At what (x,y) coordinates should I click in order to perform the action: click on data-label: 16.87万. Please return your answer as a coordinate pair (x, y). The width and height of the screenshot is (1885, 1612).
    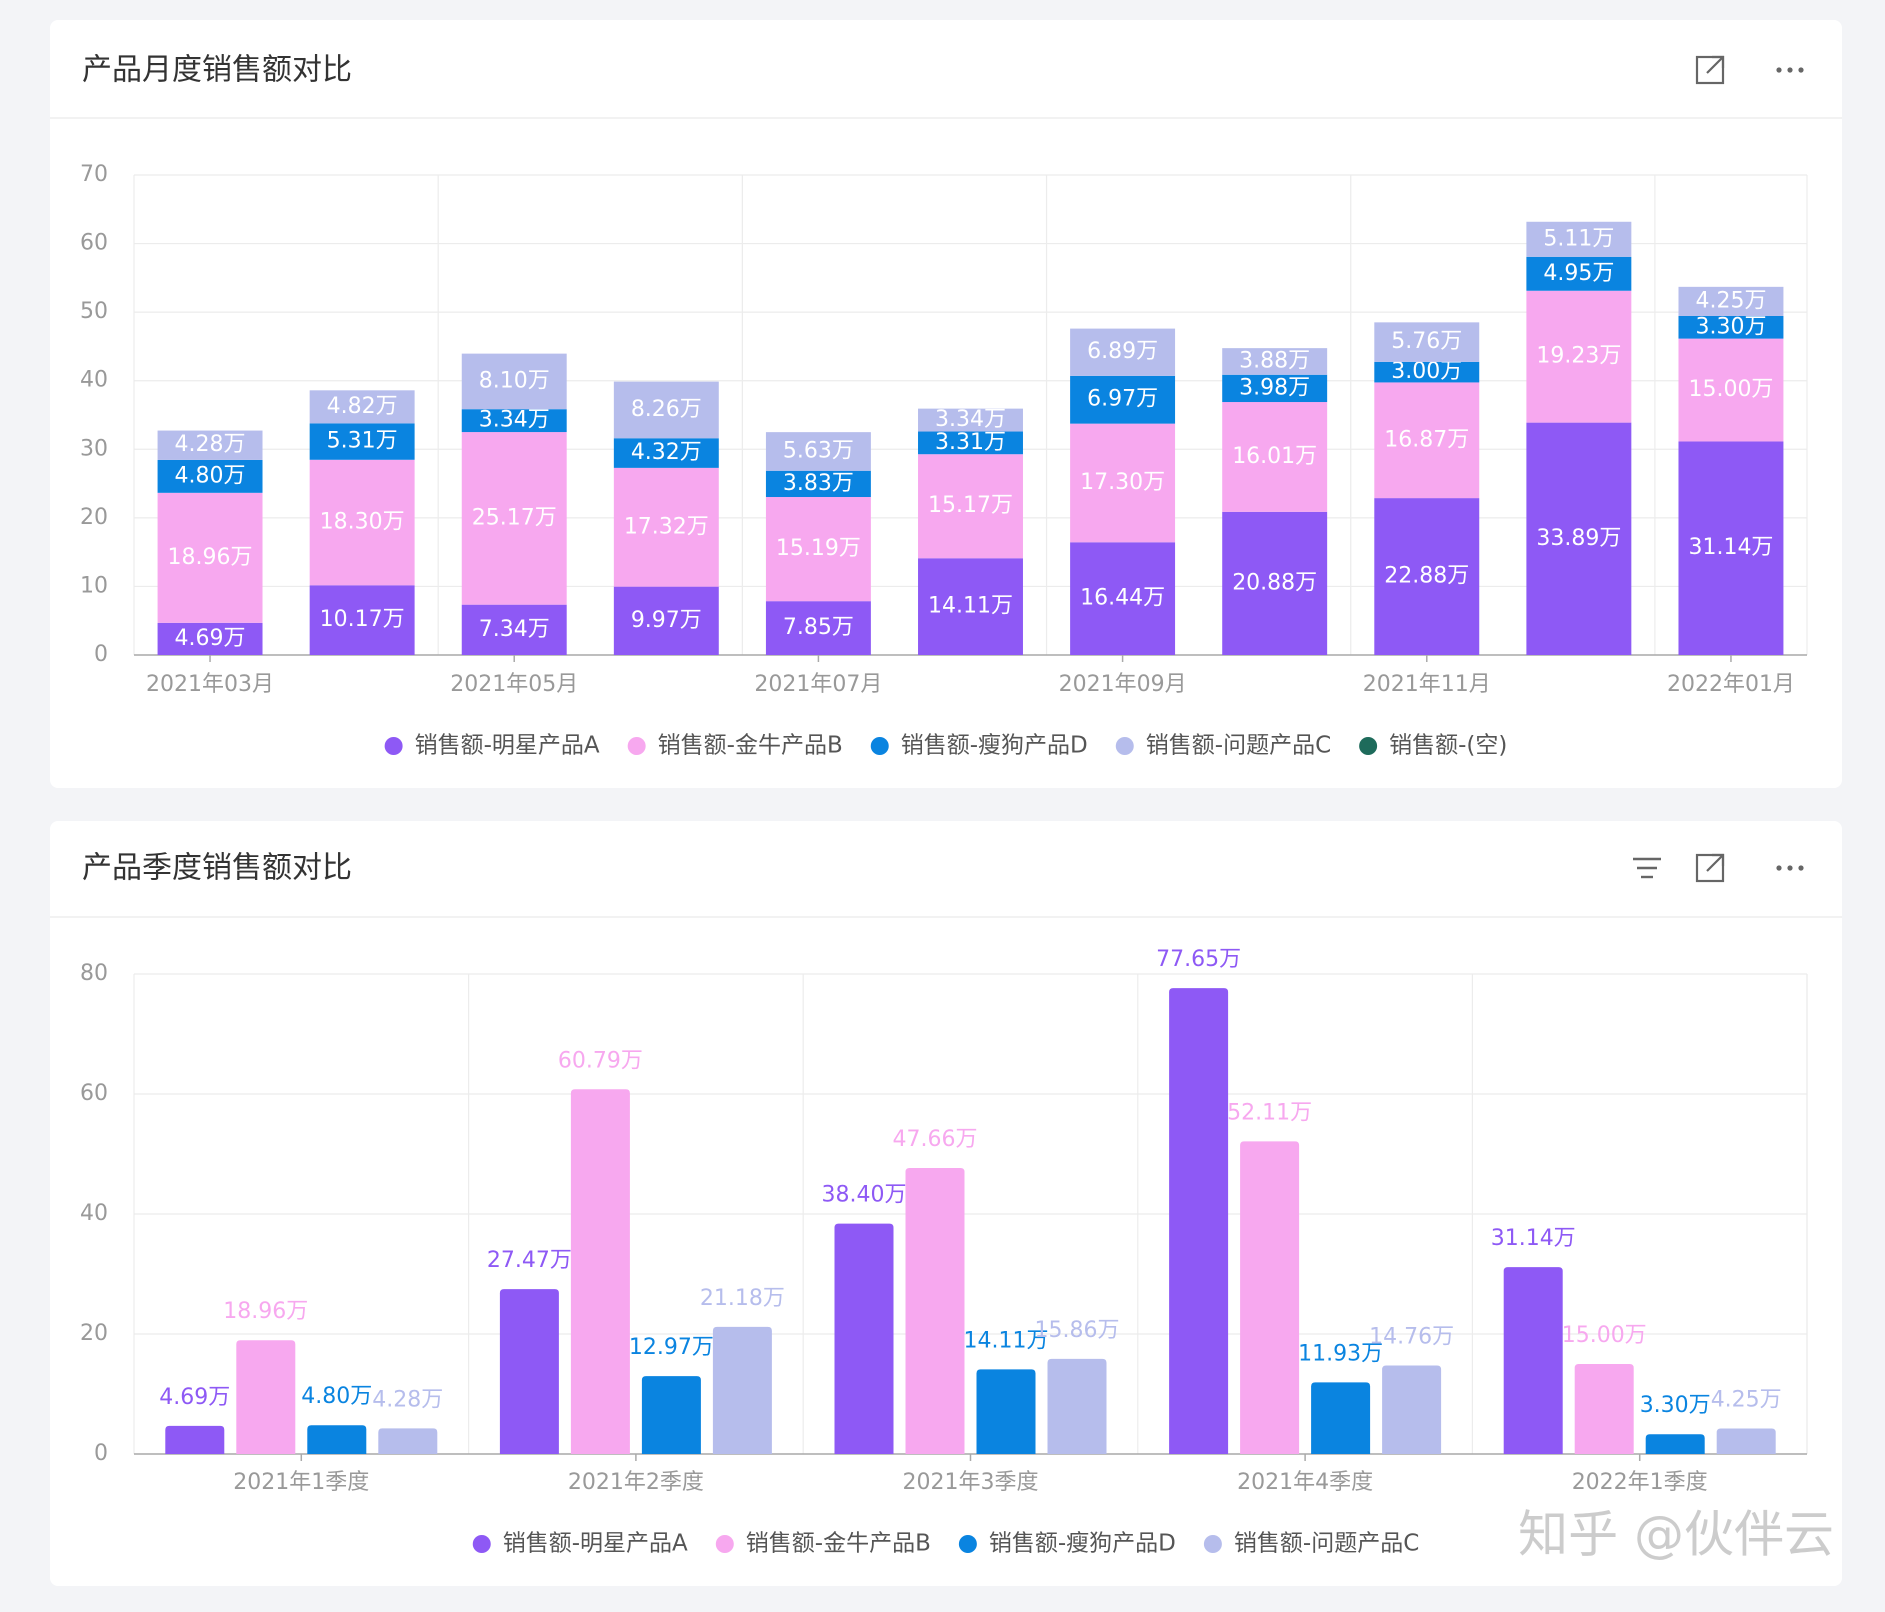
    Looking at the image, I should click on (1426, 439).